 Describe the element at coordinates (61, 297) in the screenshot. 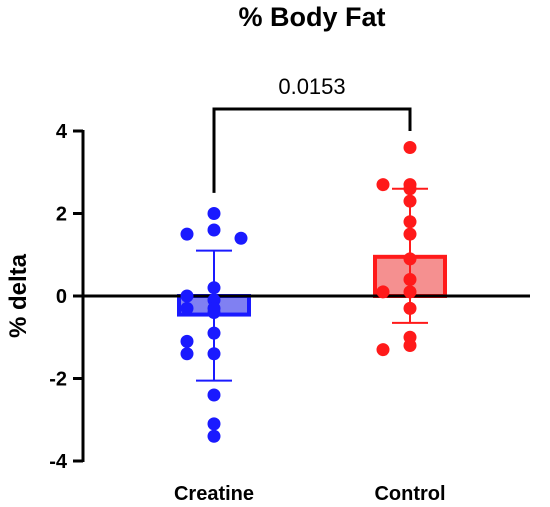

I see `y-tick-label: 0` at that location.